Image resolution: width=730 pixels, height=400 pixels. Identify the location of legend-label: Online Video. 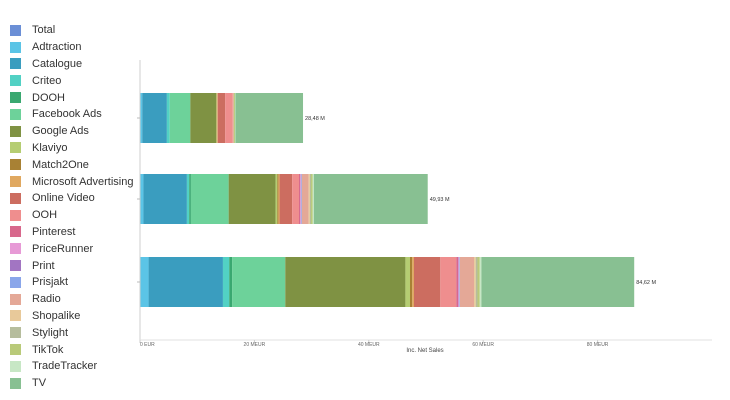
(63, 198).